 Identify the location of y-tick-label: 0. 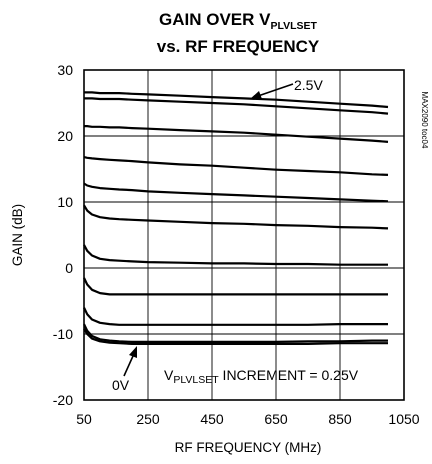
(69, 268).